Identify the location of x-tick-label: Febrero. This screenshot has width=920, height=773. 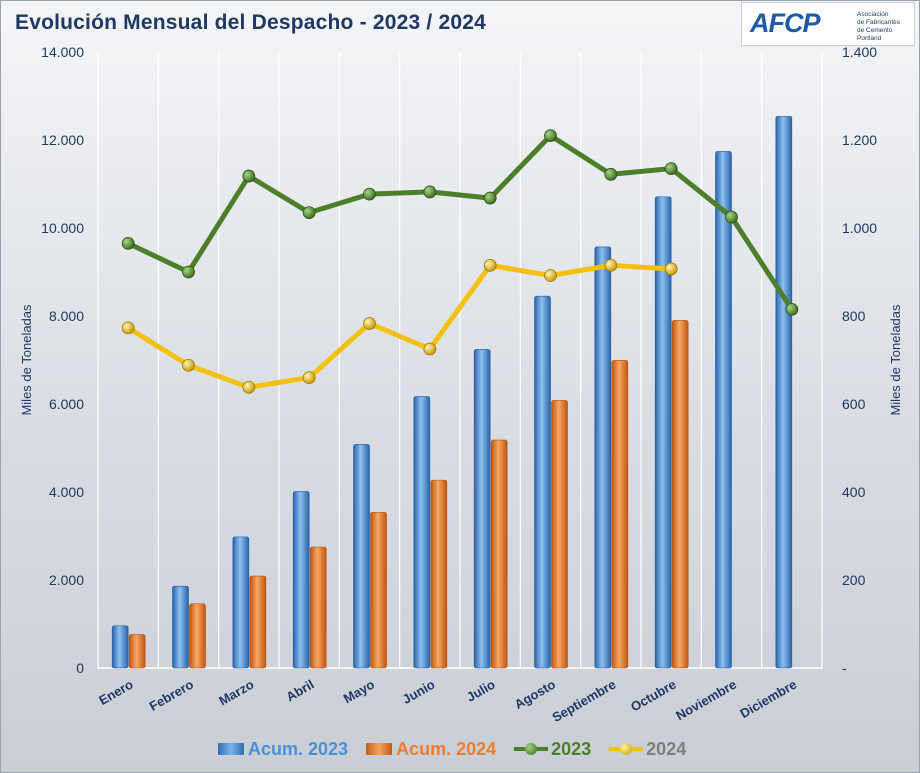
(171, 695).